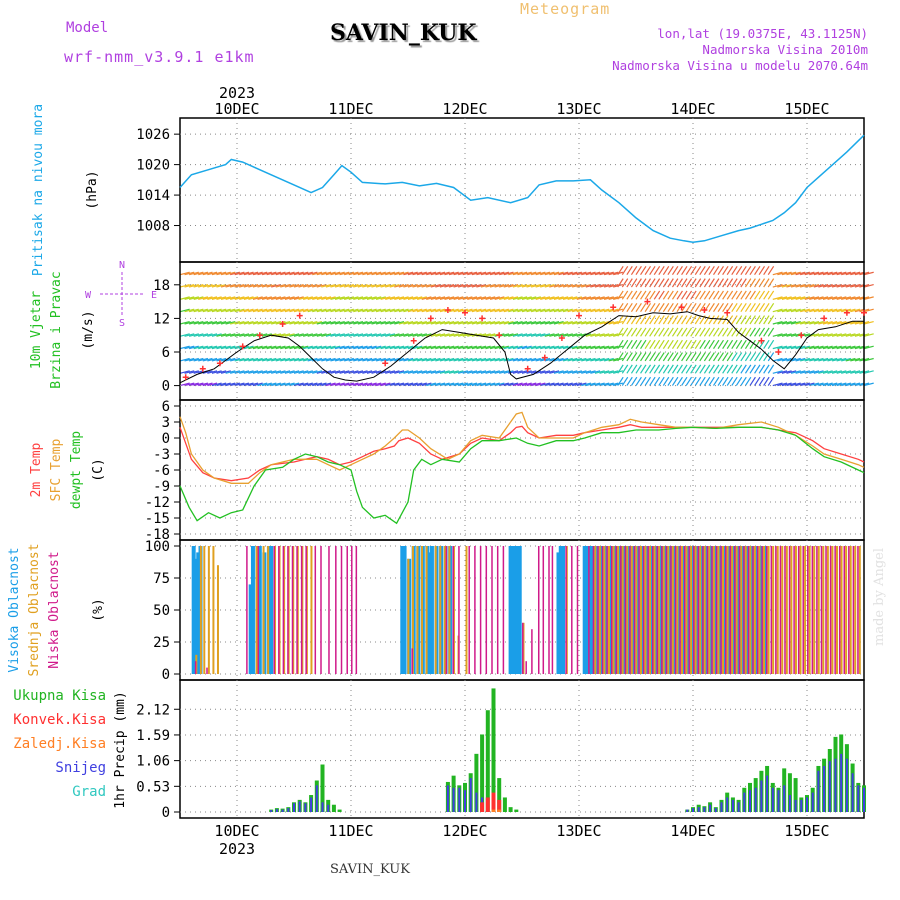  What do you see at coordinates (153, 227) in the screenshot?
I see `pressure-ytick-label: 1008` at bounding box center [153, 227].